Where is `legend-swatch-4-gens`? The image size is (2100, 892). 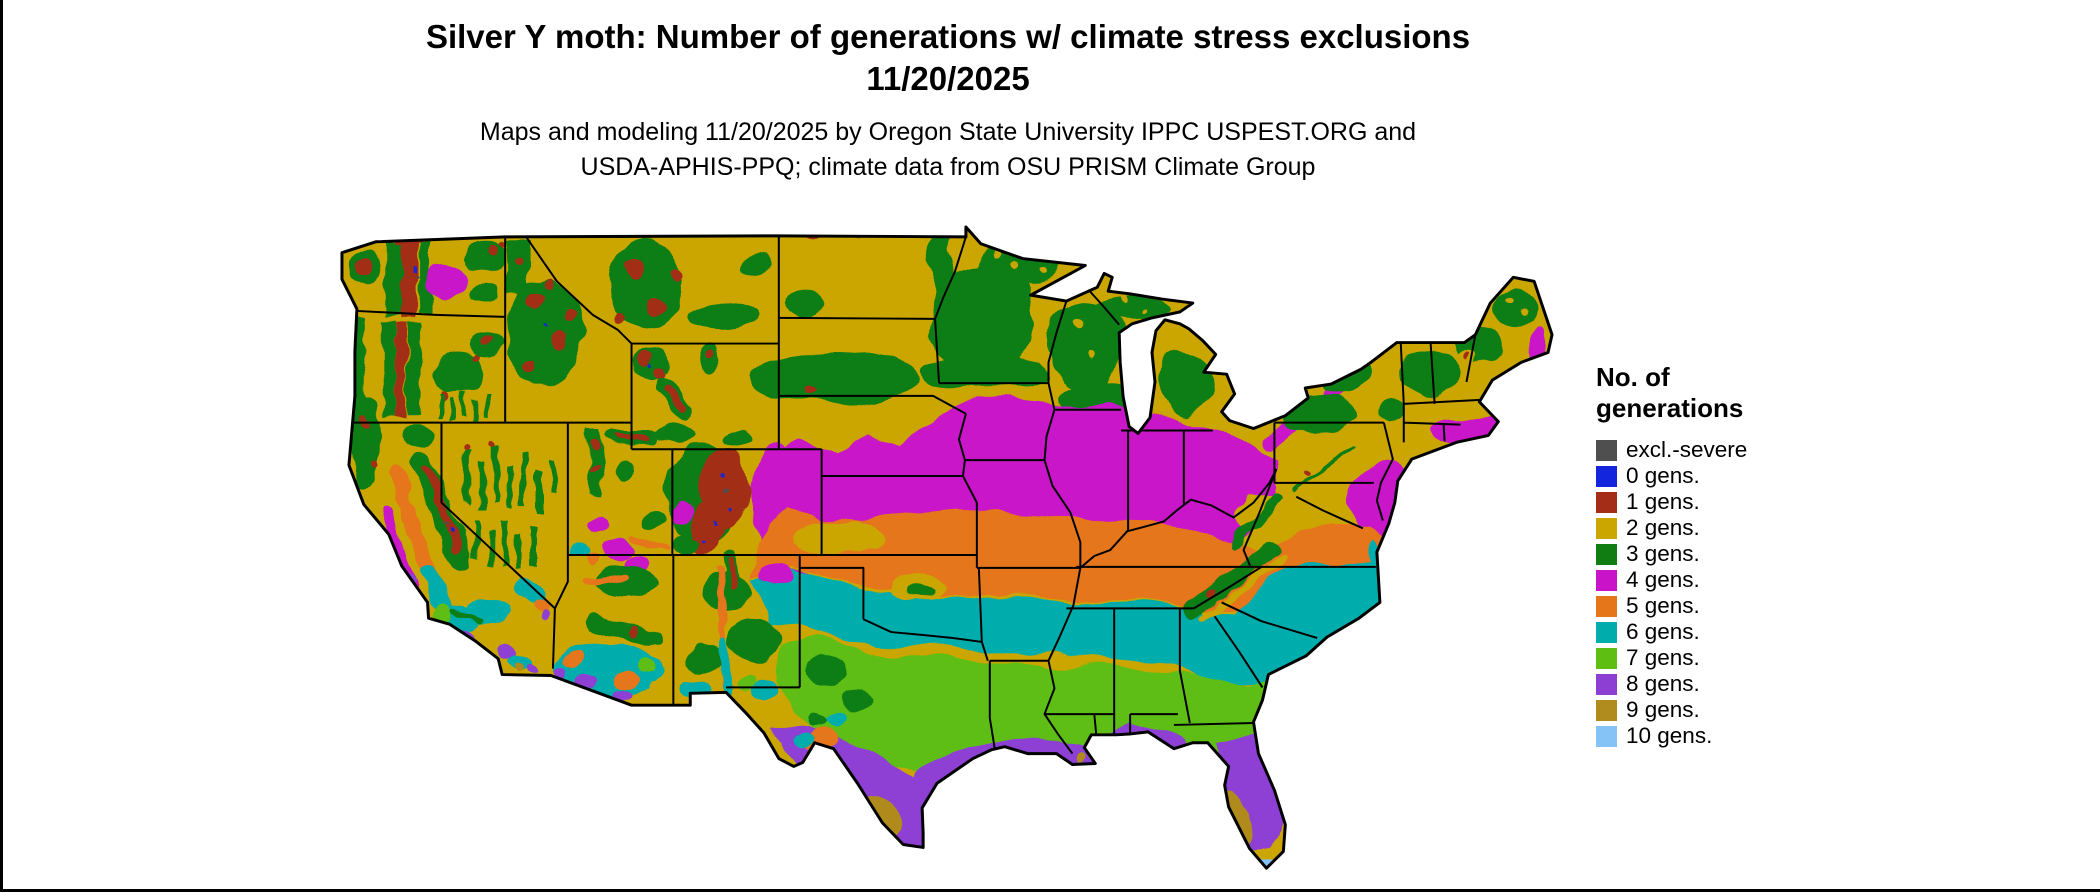 legend-swatch-4-gens is located at coordinates (1606, 580).